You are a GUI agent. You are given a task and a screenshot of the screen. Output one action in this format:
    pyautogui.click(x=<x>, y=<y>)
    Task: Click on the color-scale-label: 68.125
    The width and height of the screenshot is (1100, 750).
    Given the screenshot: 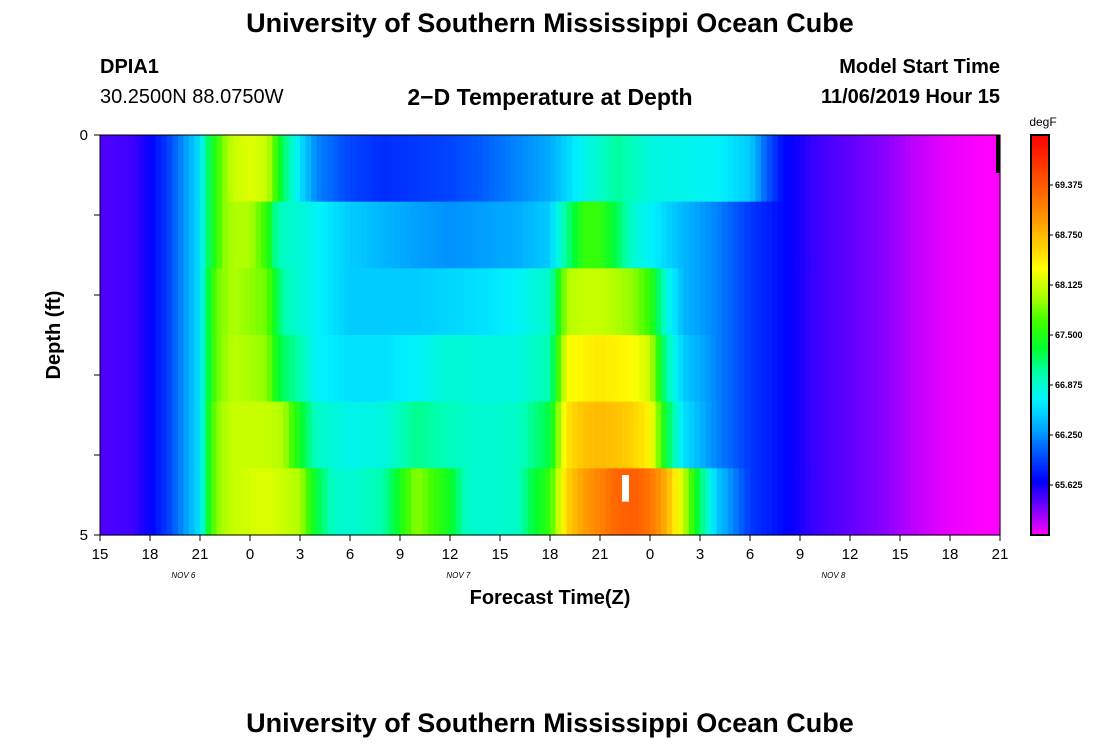 What is the action you would take?
    pyautogui.click(x=1069, y=285)
    